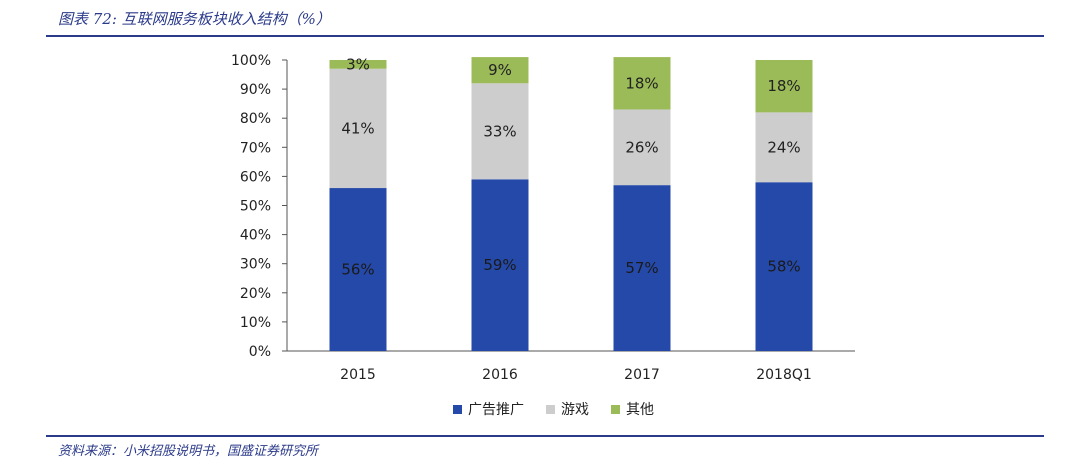 Image resolution: width=1080 pixels, height=467 pixels. Describe the element at coordinates (358, 375) in the screenshot. I see `x-tick-label: 2015` at that location.